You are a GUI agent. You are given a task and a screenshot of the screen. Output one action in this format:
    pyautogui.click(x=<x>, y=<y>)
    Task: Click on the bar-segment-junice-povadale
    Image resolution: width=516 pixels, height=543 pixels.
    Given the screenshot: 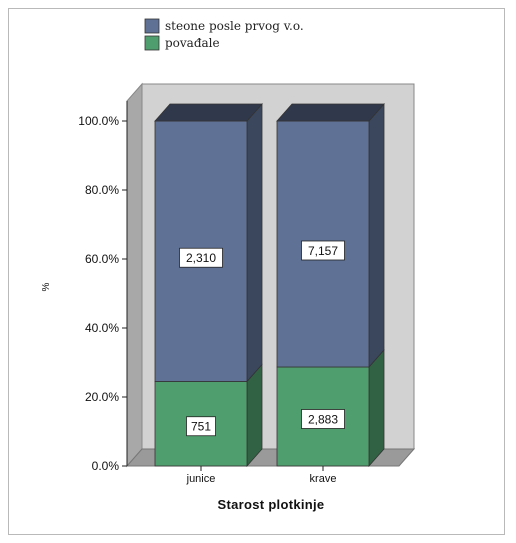 What is the action you would take?
    pyautogui.click(x=208, y=415)
    